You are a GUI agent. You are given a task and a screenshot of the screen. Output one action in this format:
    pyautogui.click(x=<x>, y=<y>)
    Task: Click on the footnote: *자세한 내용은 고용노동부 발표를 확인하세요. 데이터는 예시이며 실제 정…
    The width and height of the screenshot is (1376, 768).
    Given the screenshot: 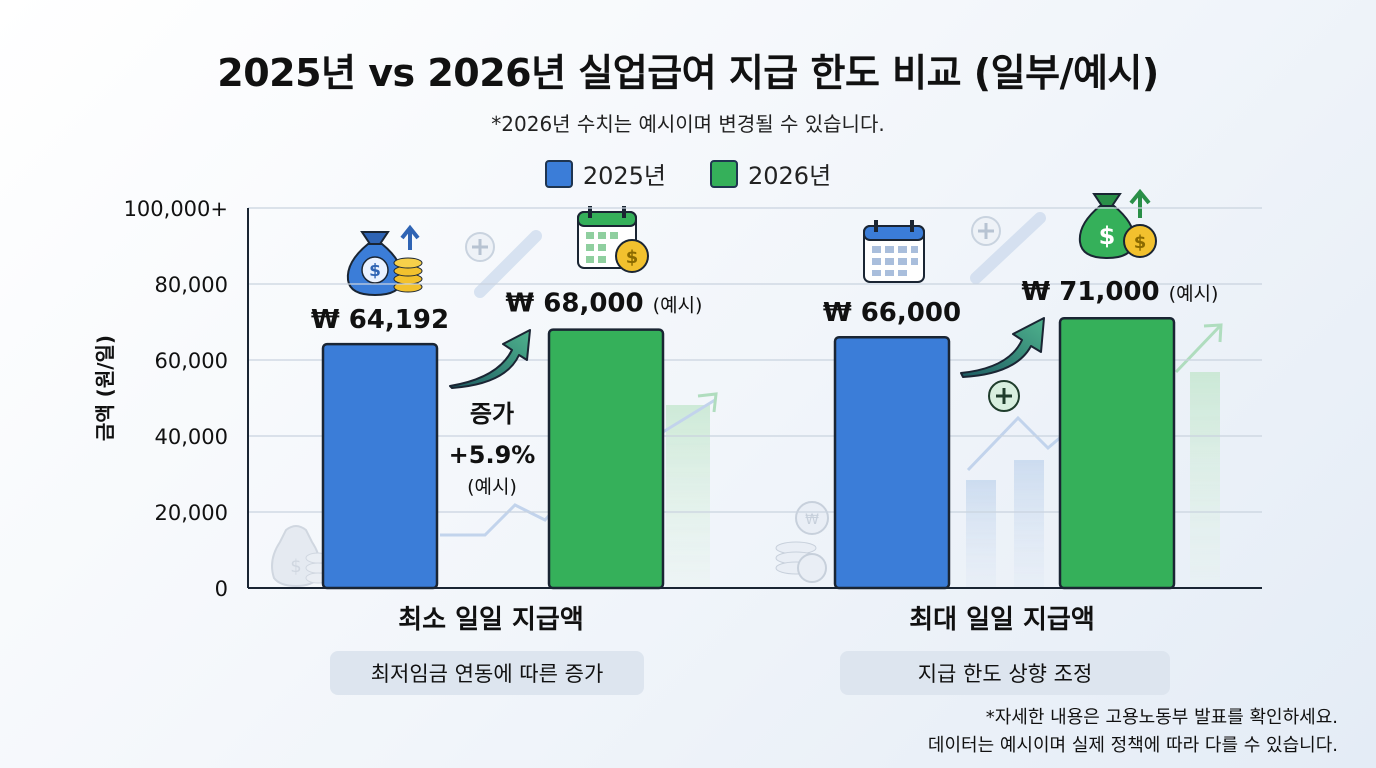 What is the action you would take?
    pyautogui.click(x=1133, y=732)
    